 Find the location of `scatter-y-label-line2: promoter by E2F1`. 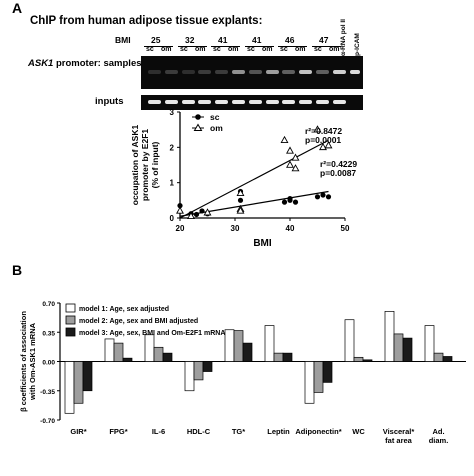

scatter-y-label-line2: promoter by E2F1 is located at coordinates (145, 165).